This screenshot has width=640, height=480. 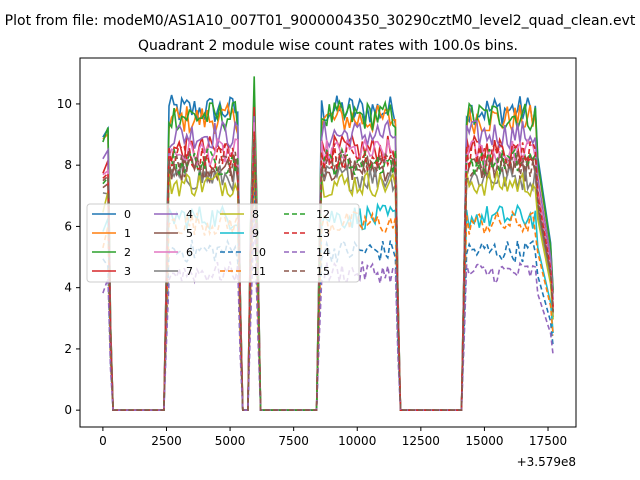 I want to click on legend-box, so click(x=223, y=243).